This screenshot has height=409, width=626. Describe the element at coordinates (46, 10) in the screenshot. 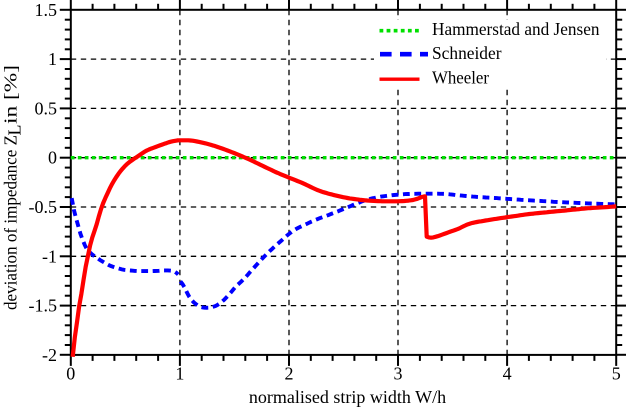

I see `svg-text: 1.5` at that location.